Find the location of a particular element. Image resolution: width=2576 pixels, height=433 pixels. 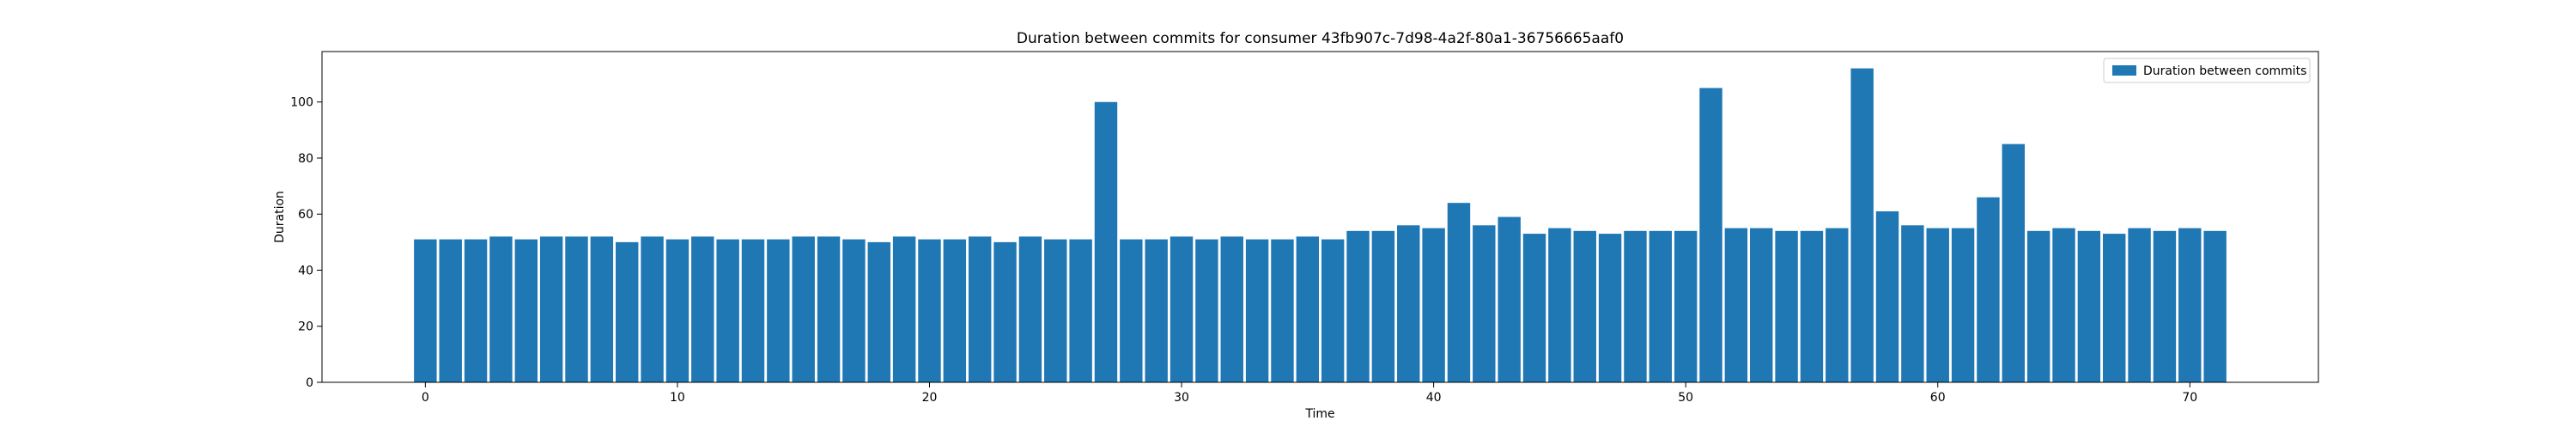

y-tick-label: 0 is located at coordinates (310, 383).